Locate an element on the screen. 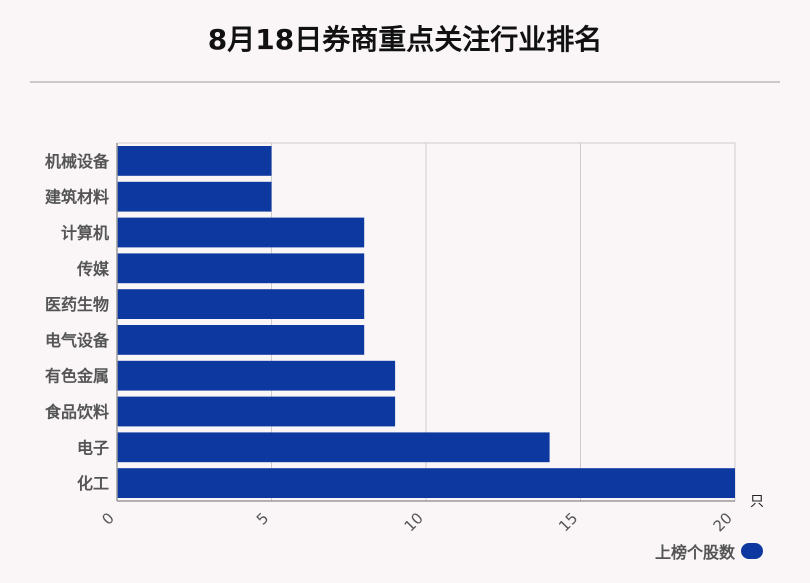 The height and width of the screenshot is (583, 810). legend: 上榜个股数 is located at coordinates (709, 551).